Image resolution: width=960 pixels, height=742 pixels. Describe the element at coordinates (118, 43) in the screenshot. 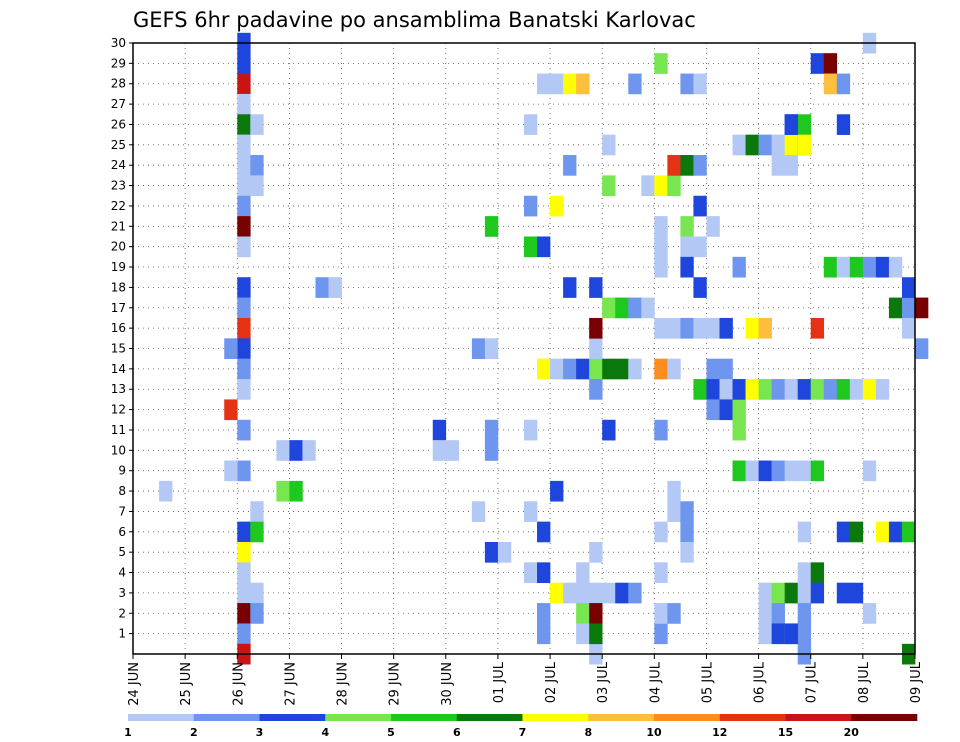

I see `y-tick-label: 30` at that location.